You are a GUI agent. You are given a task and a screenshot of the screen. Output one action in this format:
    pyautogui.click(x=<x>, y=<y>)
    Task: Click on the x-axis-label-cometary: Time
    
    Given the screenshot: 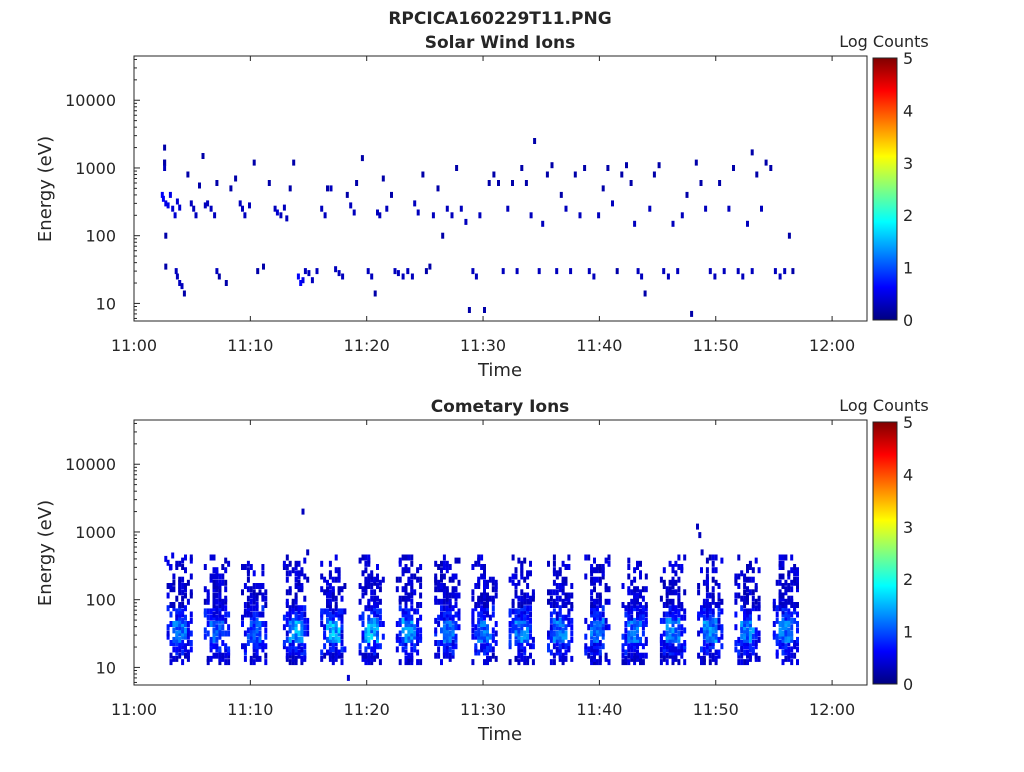 What is the action you would take?
    pyautogui.click(x=499, y=734)
    